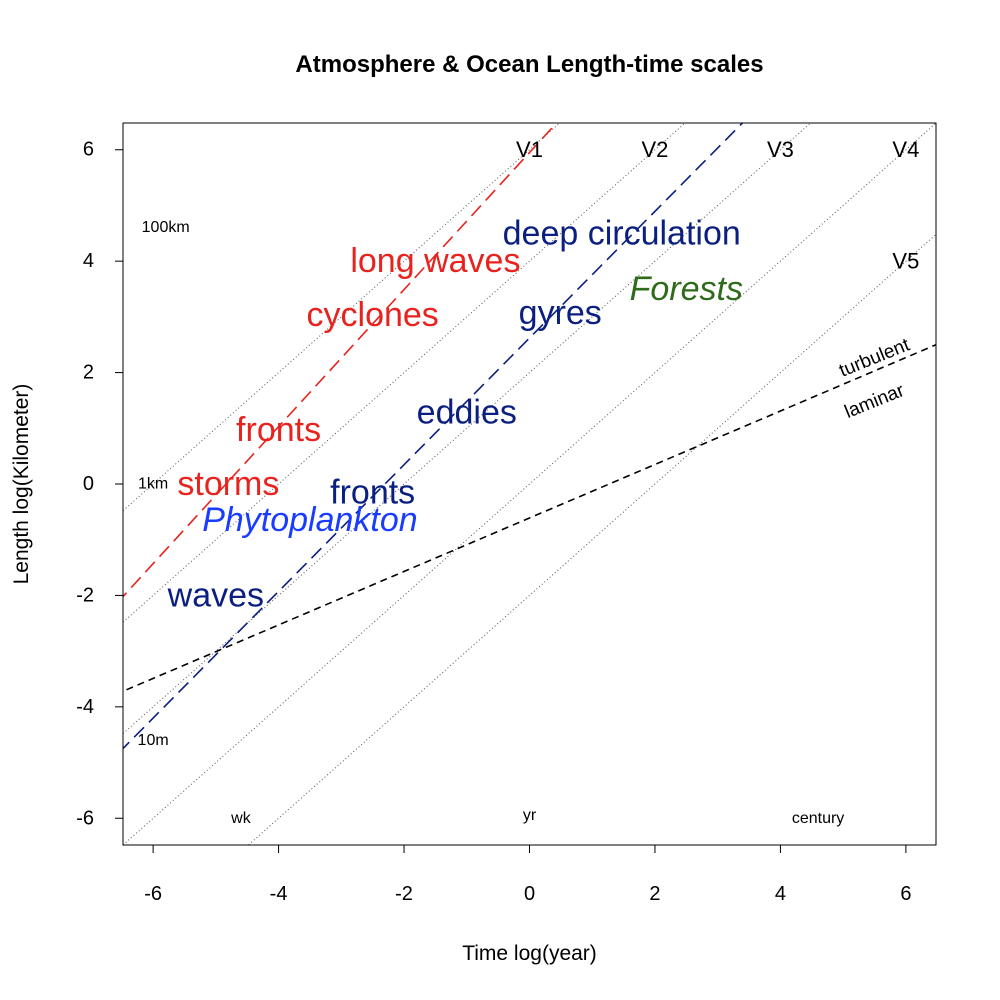 The width and height of the screenshot is (1000, 1000). Describe the element at coordinates (310, 520) in the screenshot. I see `annotation-label: Phytoplankton` at that location.